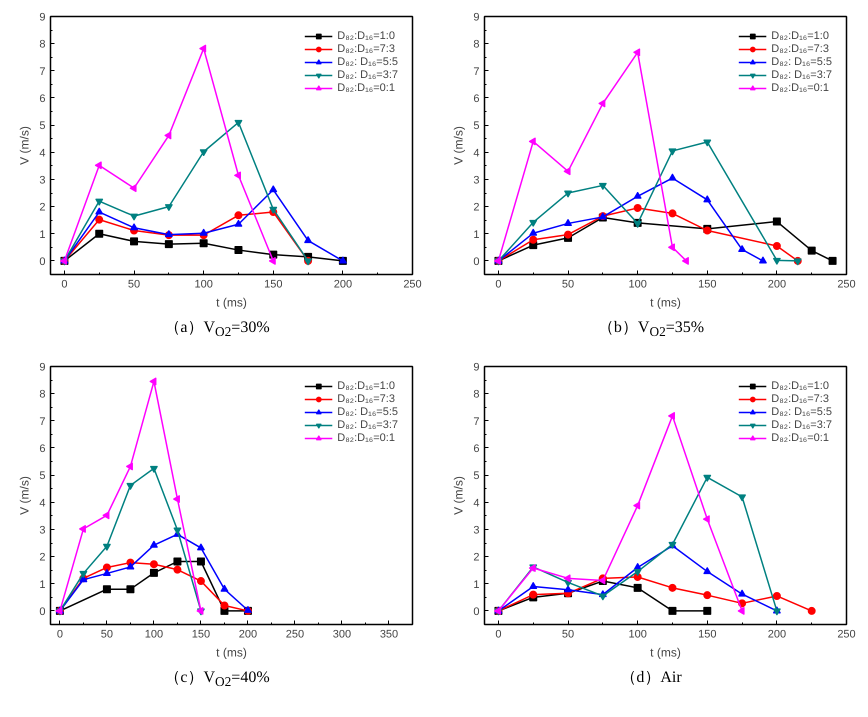 The width and height of the screenshot is (868, 717). What do you see at coordinates (217, 680) in the screenshot?
I see `text: （c）V$_{O2}$=40%` at bounding box center [217, 680].